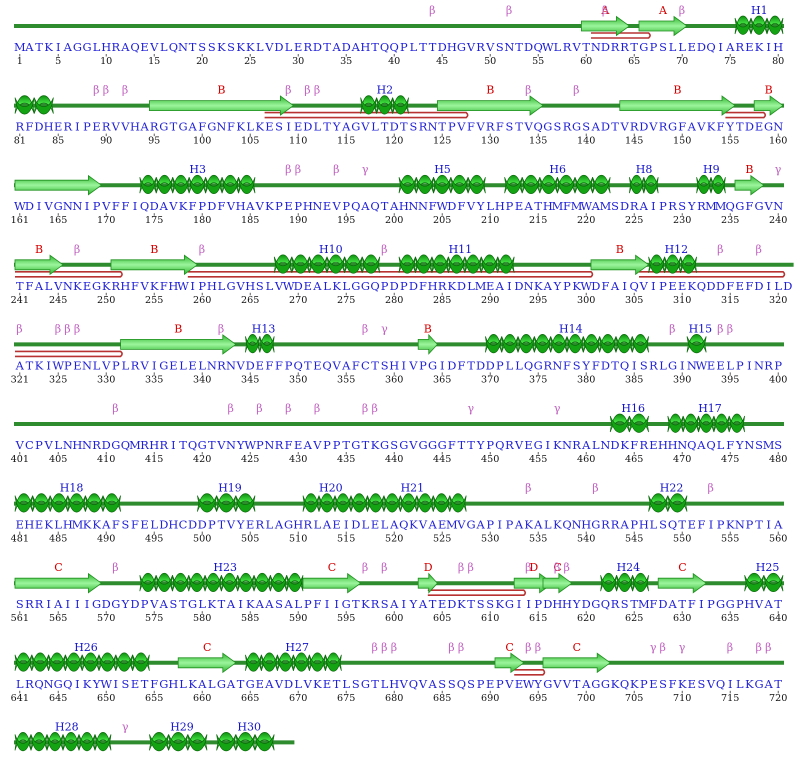 The width and height of the screenshot is (800, 757). Describe the element at coordinates (331, 249) in the screenshot. I see `helix-label: H10` at that location.